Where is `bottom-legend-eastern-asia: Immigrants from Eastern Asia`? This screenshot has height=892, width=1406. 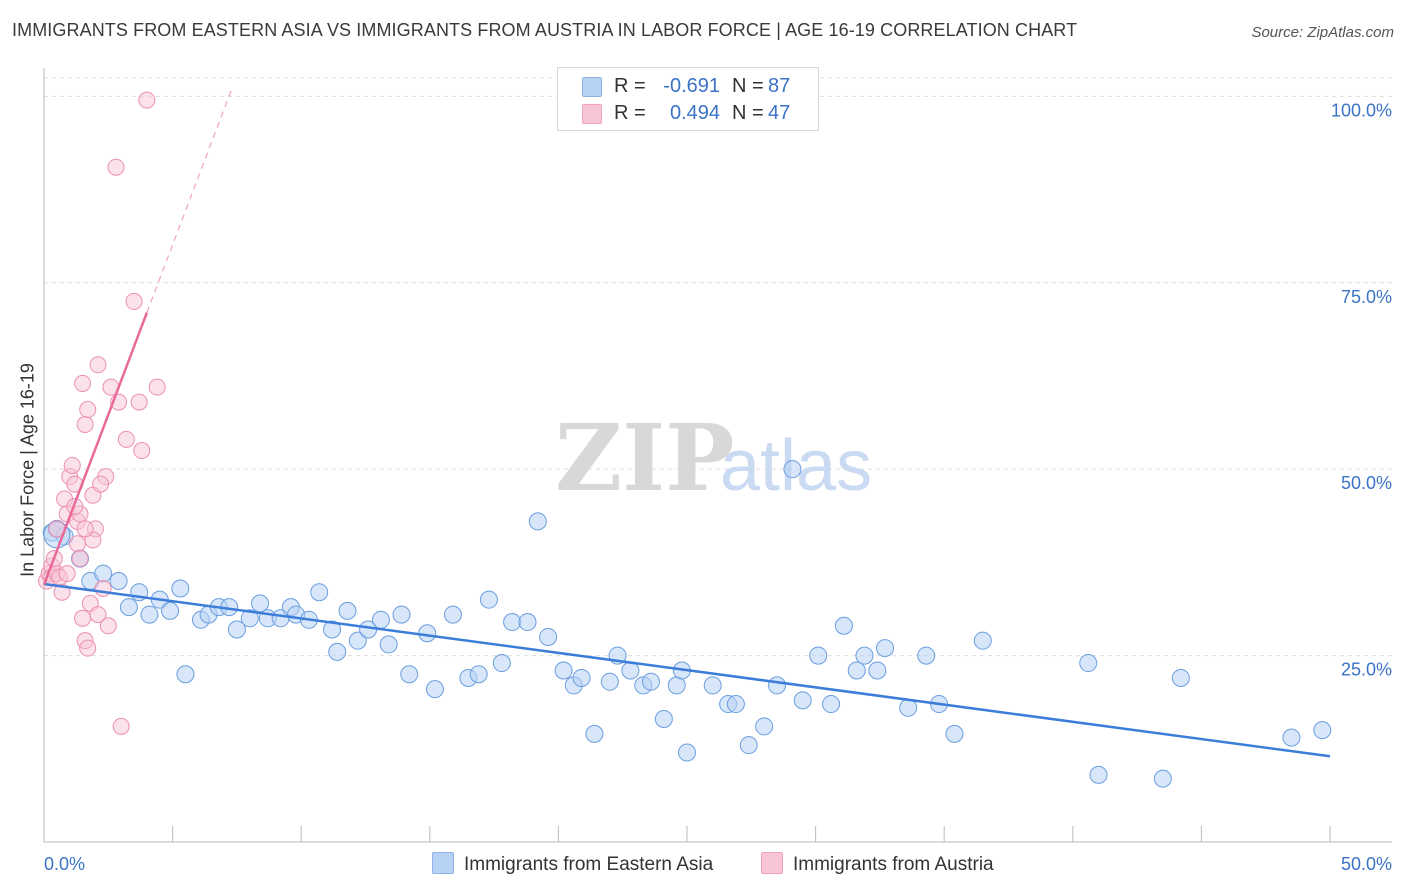 bottom-legend-eastern-asia: Immigrants from Eastern Asia is located at coordinates (572, 864).